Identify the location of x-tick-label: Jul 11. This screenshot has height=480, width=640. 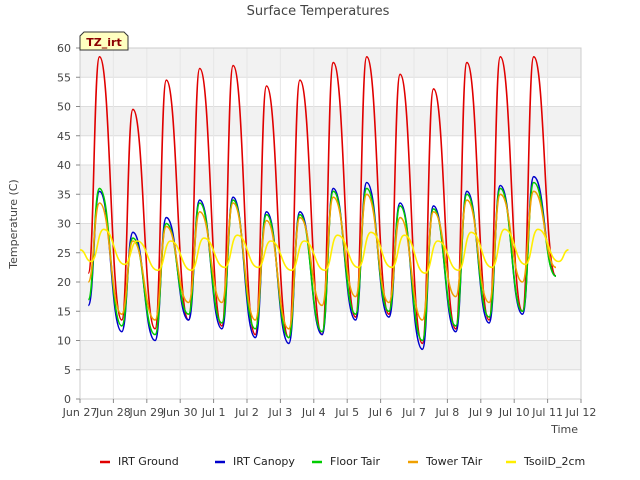
(547, 412).